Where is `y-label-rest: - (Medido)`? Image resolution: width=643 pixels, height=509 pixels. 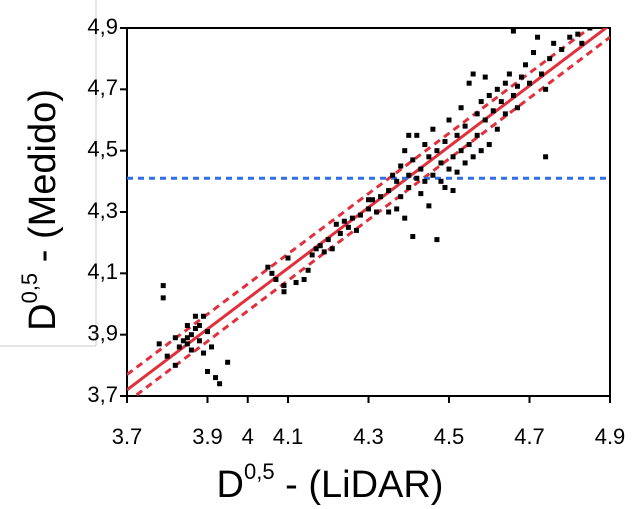
y-label-rest: - (Medido) is located at coordinates (43, 181).